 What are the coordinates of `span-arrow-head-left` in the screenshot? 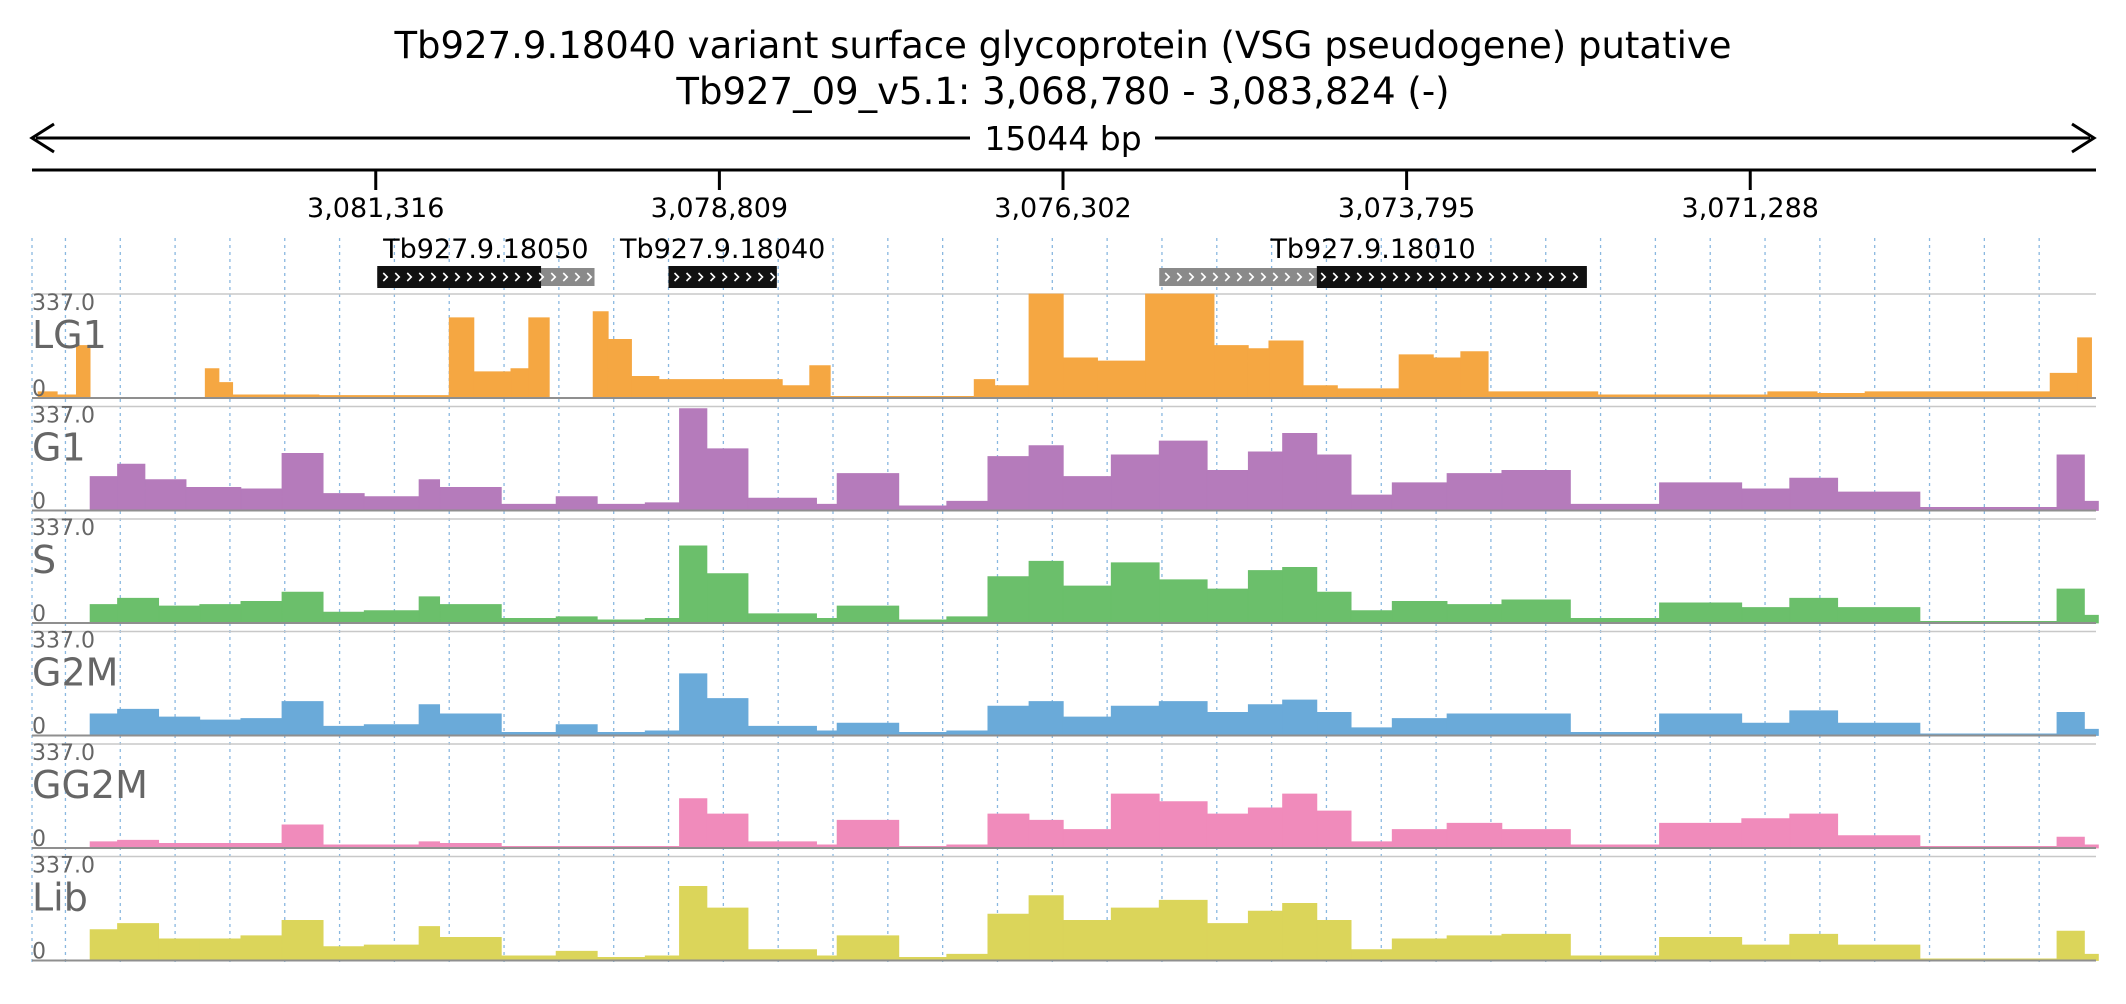 It's located at (42, 138).